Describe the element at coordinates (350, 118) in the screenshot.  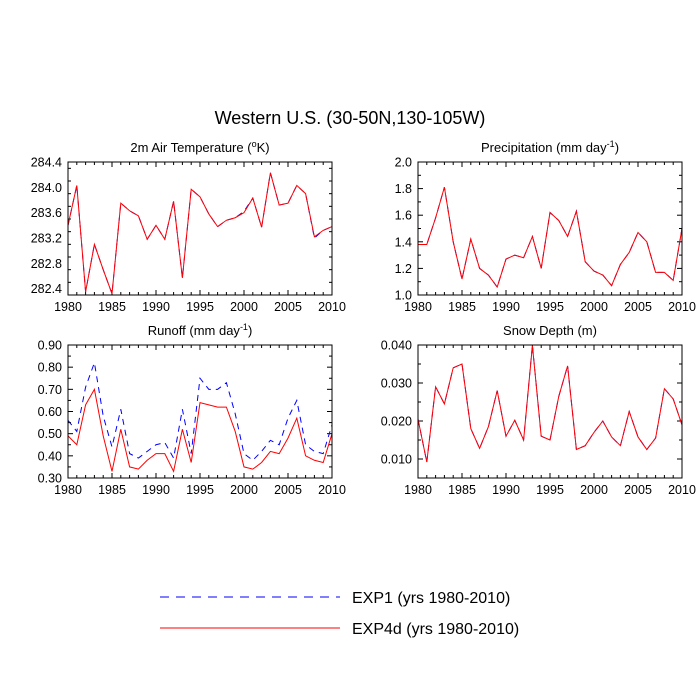
I see `figure-title: Western U.S. (30-50N,130-105W)` at that location.